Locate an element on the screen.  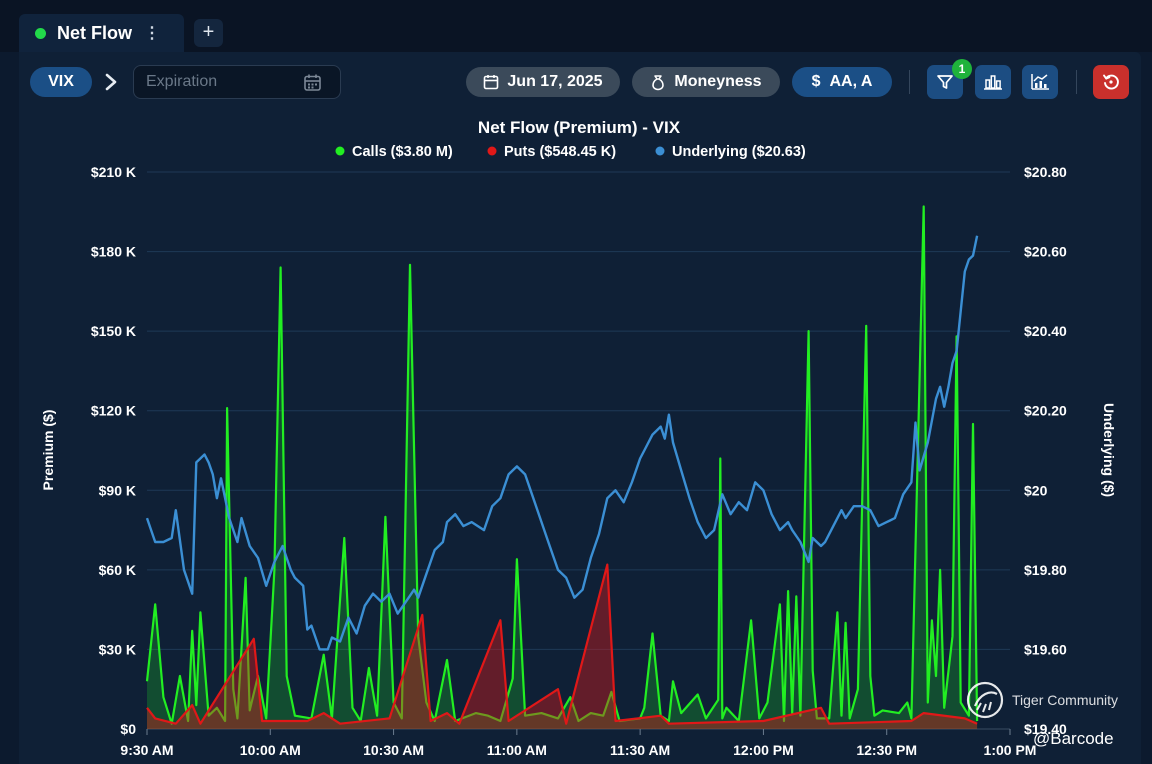
y2-axis-label: Underlying ($) is located at coordinates (1109, 450).